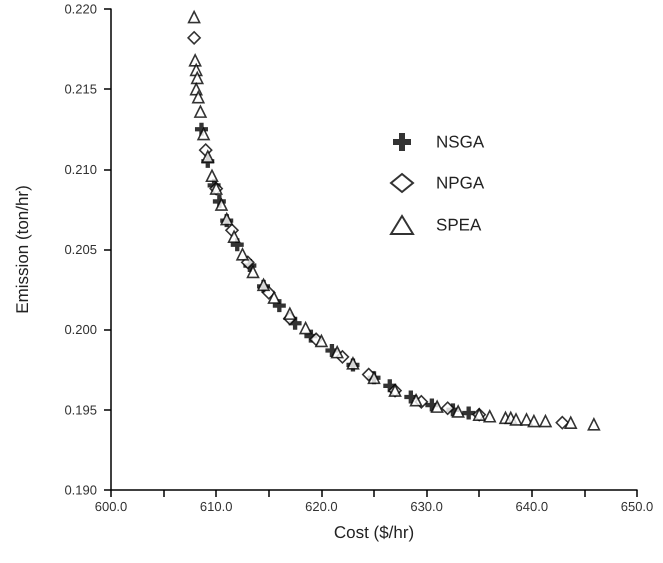  What do you see at coordinates (459, 225) in the screenshot?
I see `legend-label: SPEA` at bounding box center [459, 225].